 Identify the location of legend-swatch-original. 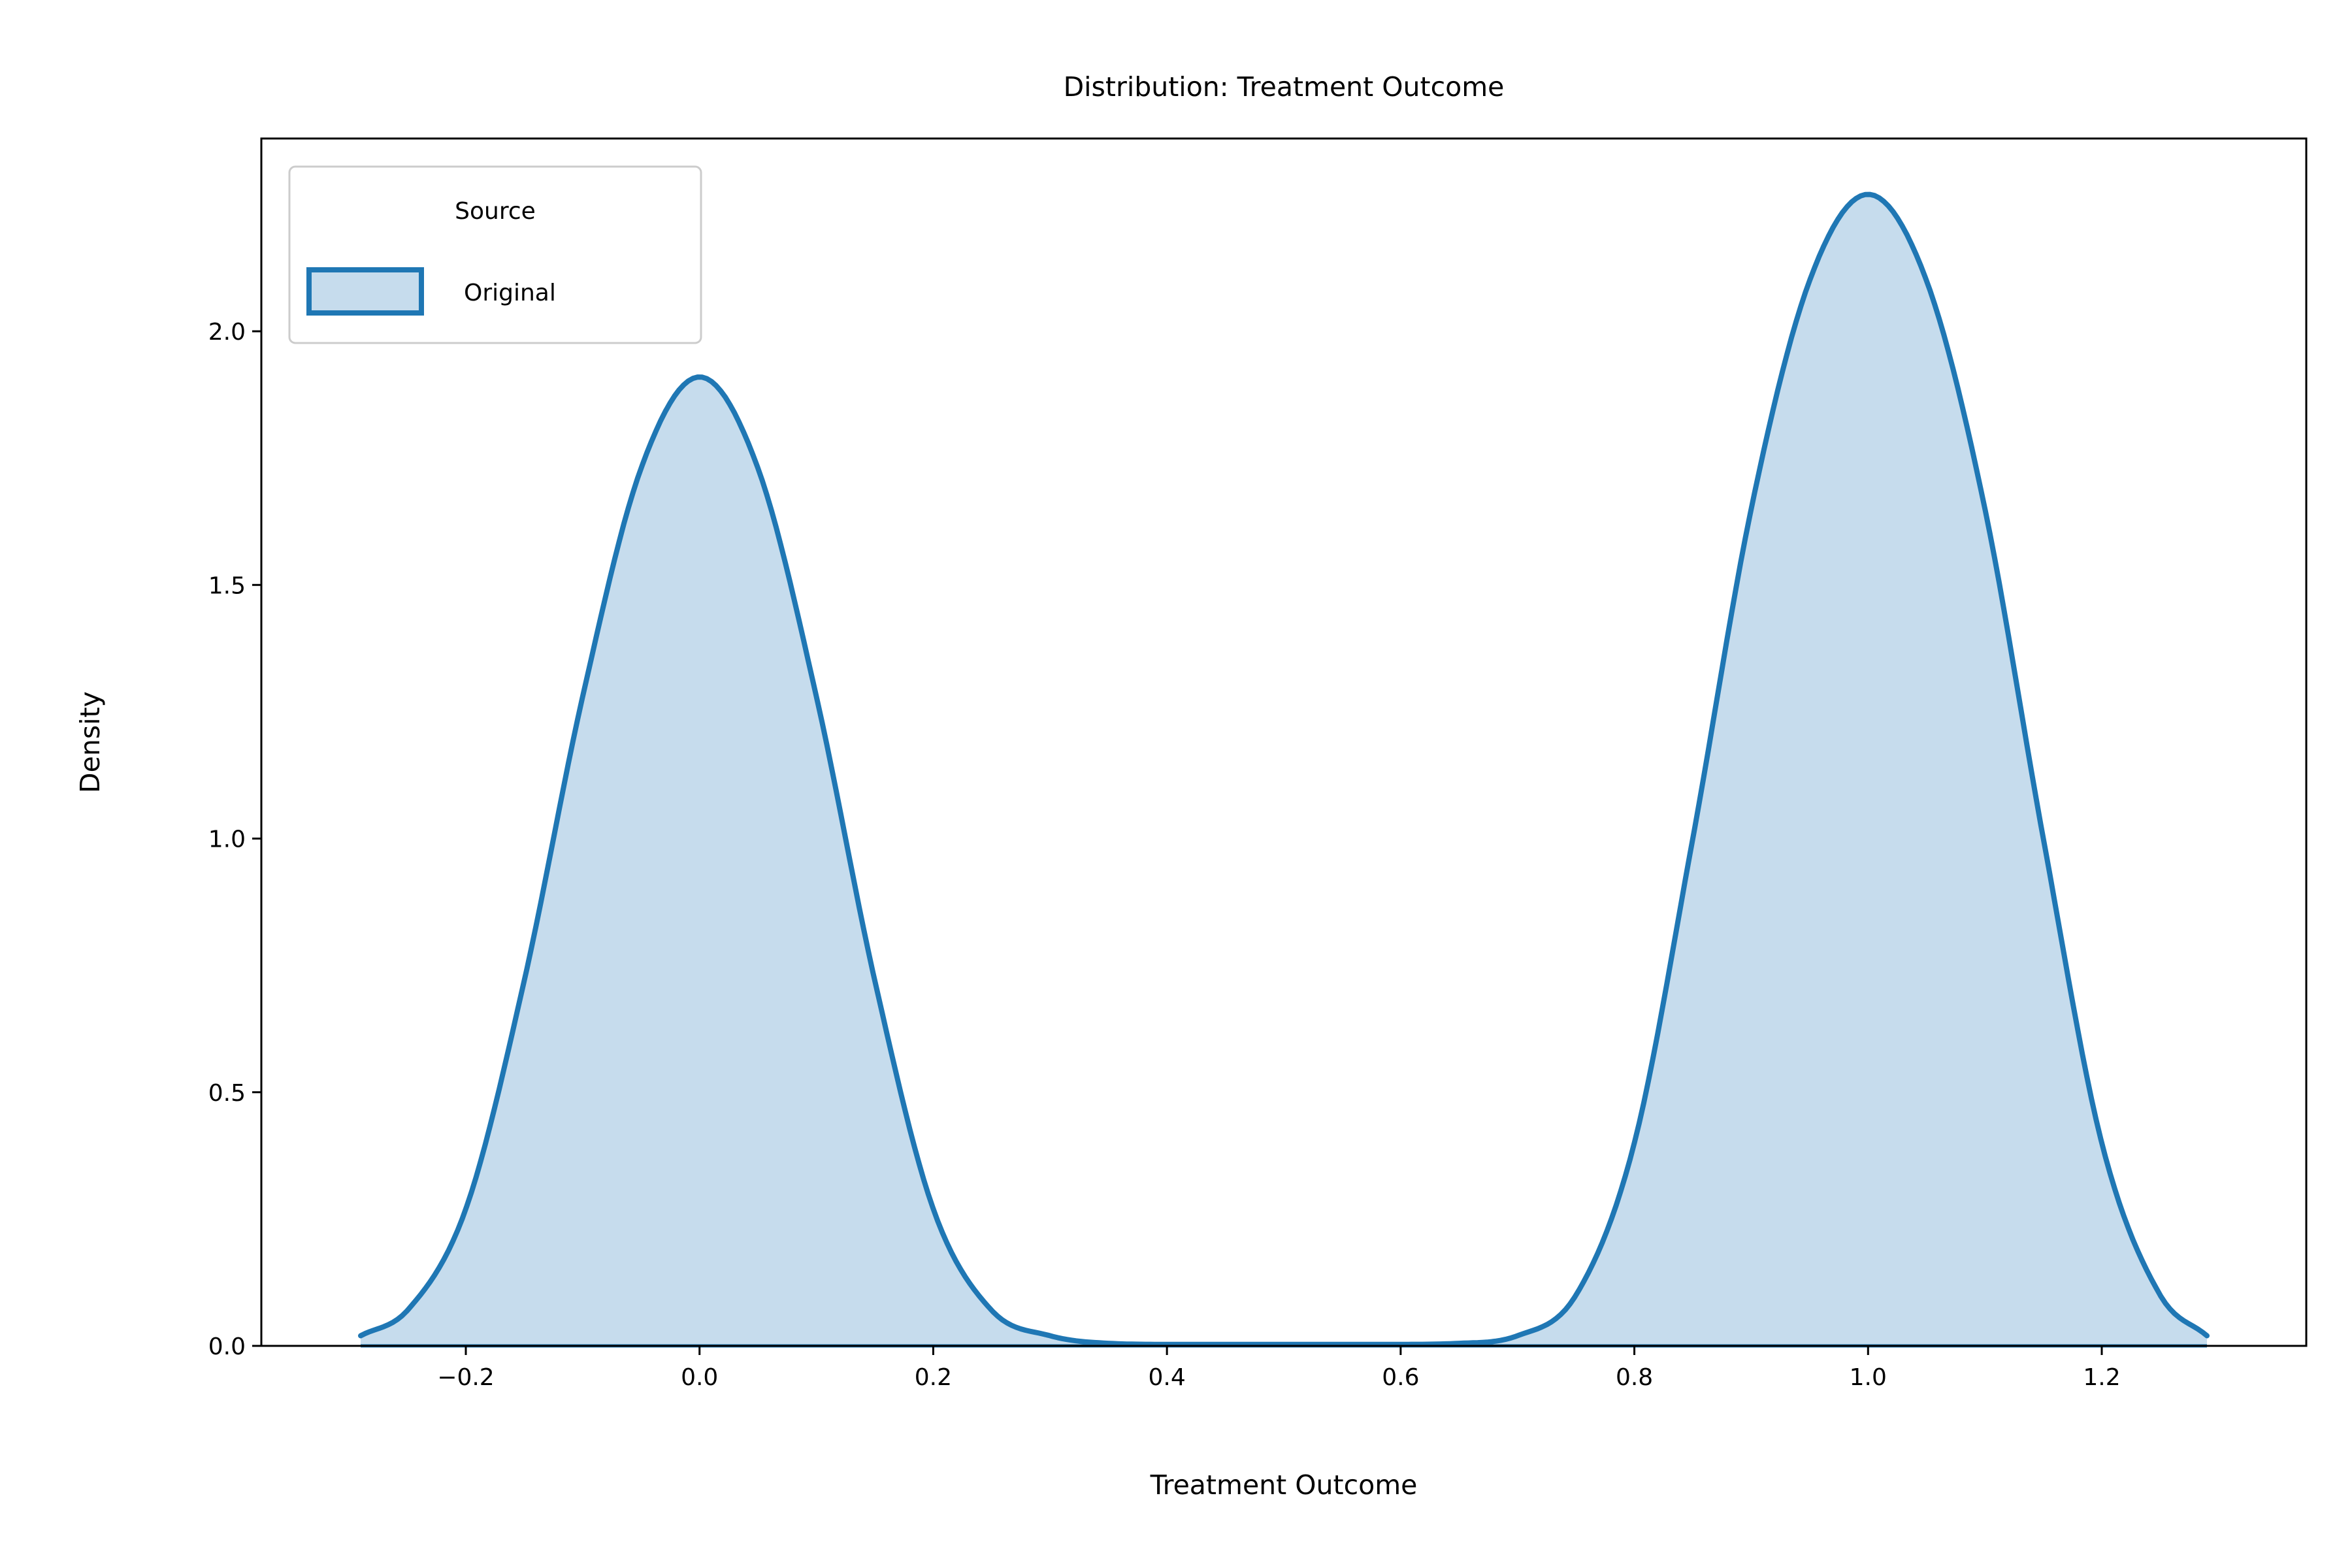
(365, 291).